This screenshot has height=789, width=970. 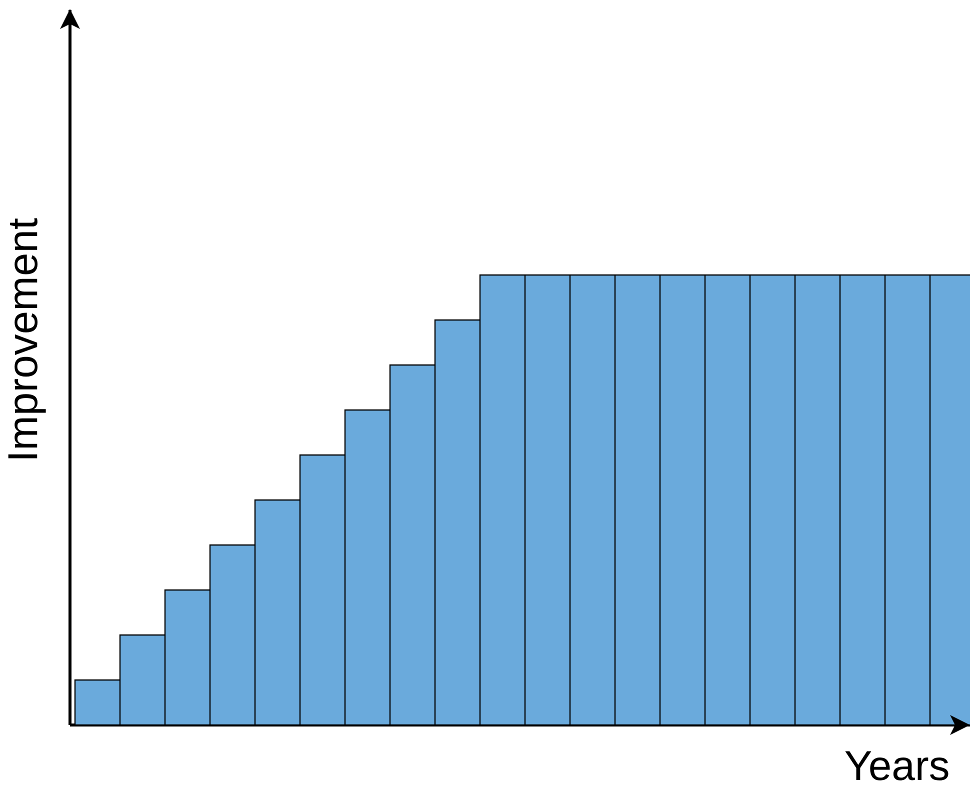 I want to click on y-axis-title: Improvement, so click(x=27, y=338).